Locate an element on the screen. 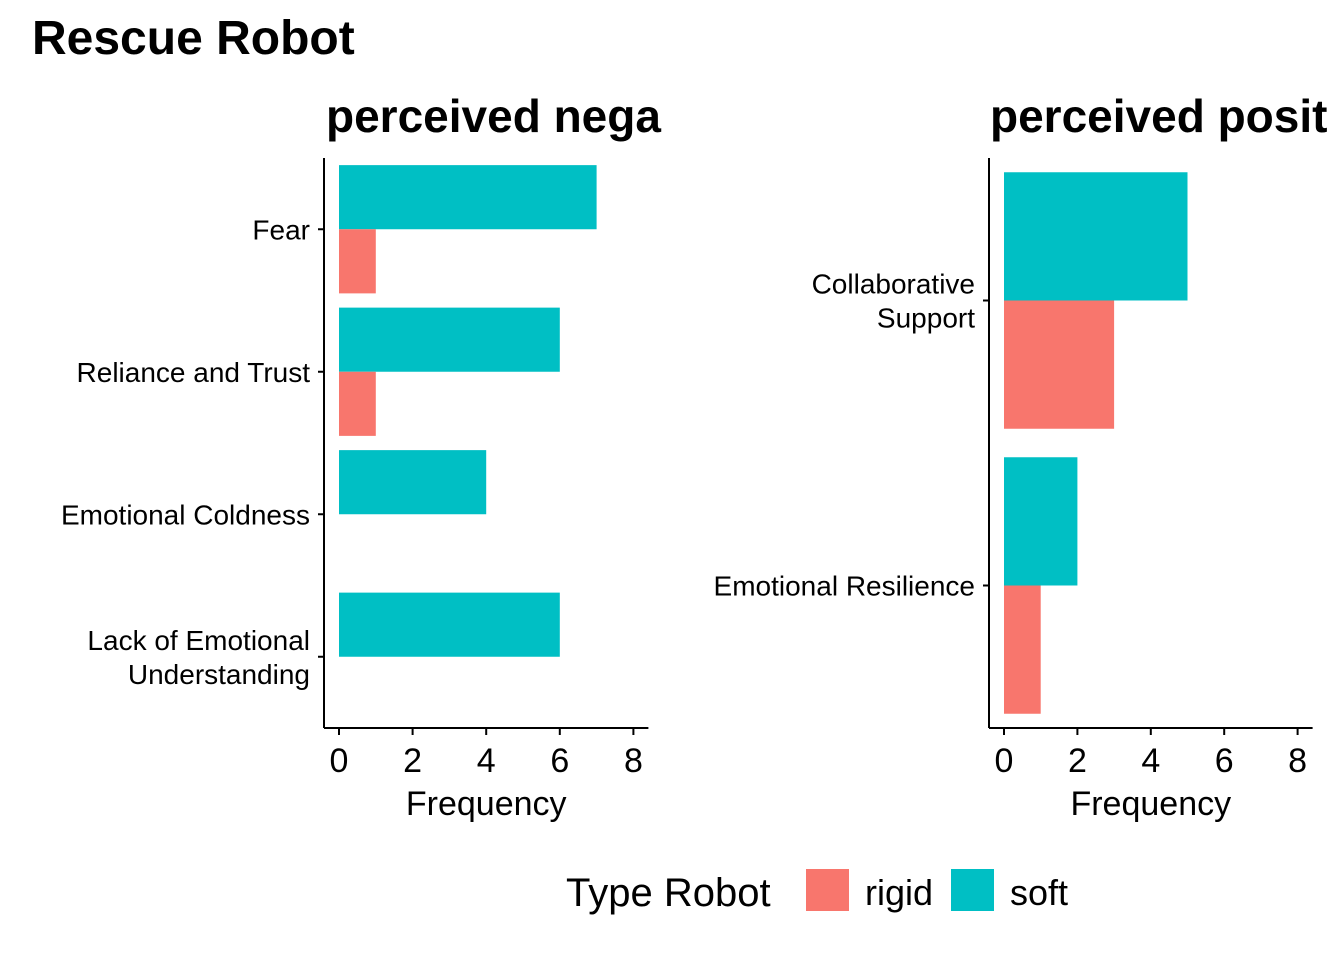 The height and width of the screenshot is (965, 1344). legend-label-soft: soft is located at coordinates (1039, 892).